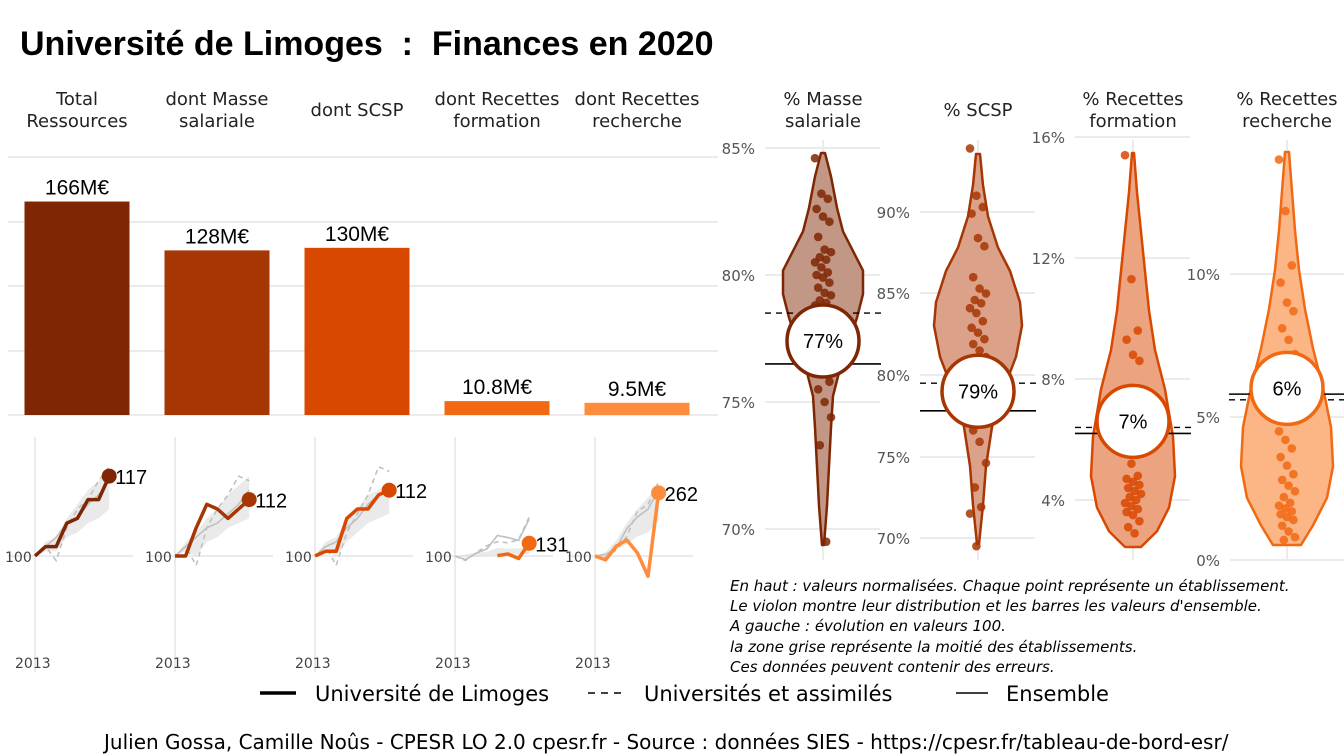 This screenshot has height=756, width=1344. What do you see at coordinates (1203, 275) in the screenshot?
I see `violin-tick-label: 10%` at bounding box center [1203, 275].